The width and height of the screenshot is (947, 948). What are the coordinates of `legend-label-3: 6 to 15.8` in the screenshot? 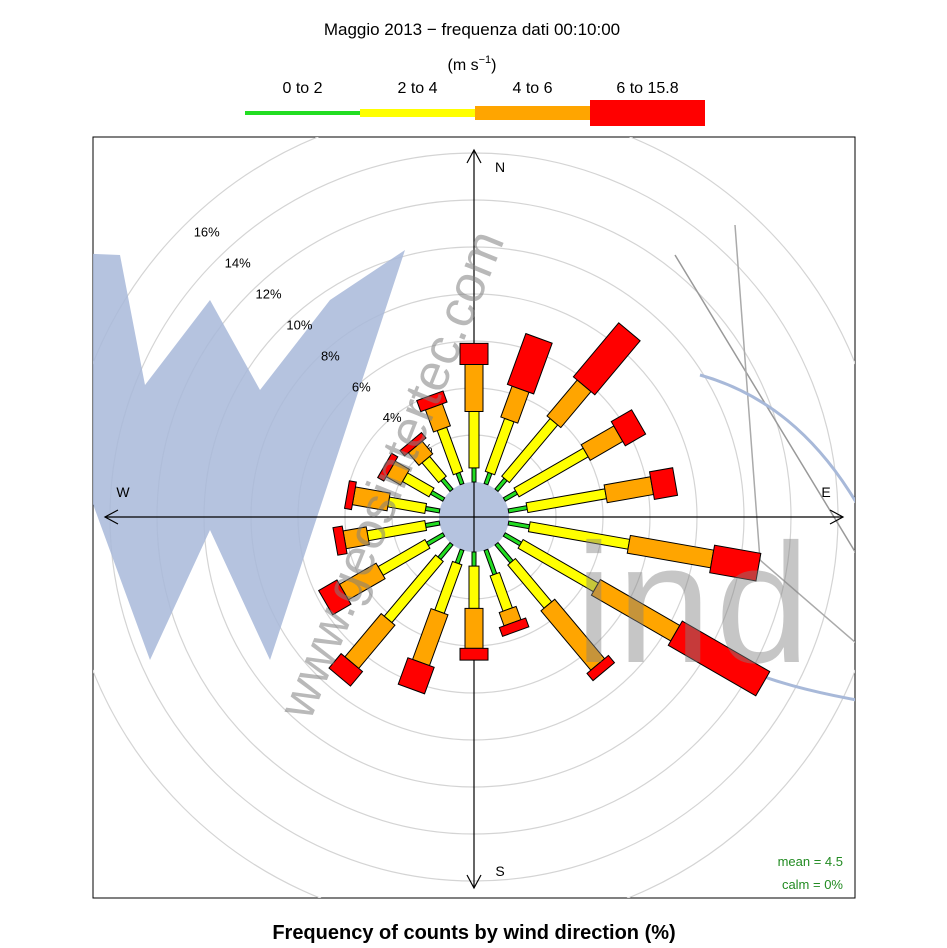 It's located at (647, 88).